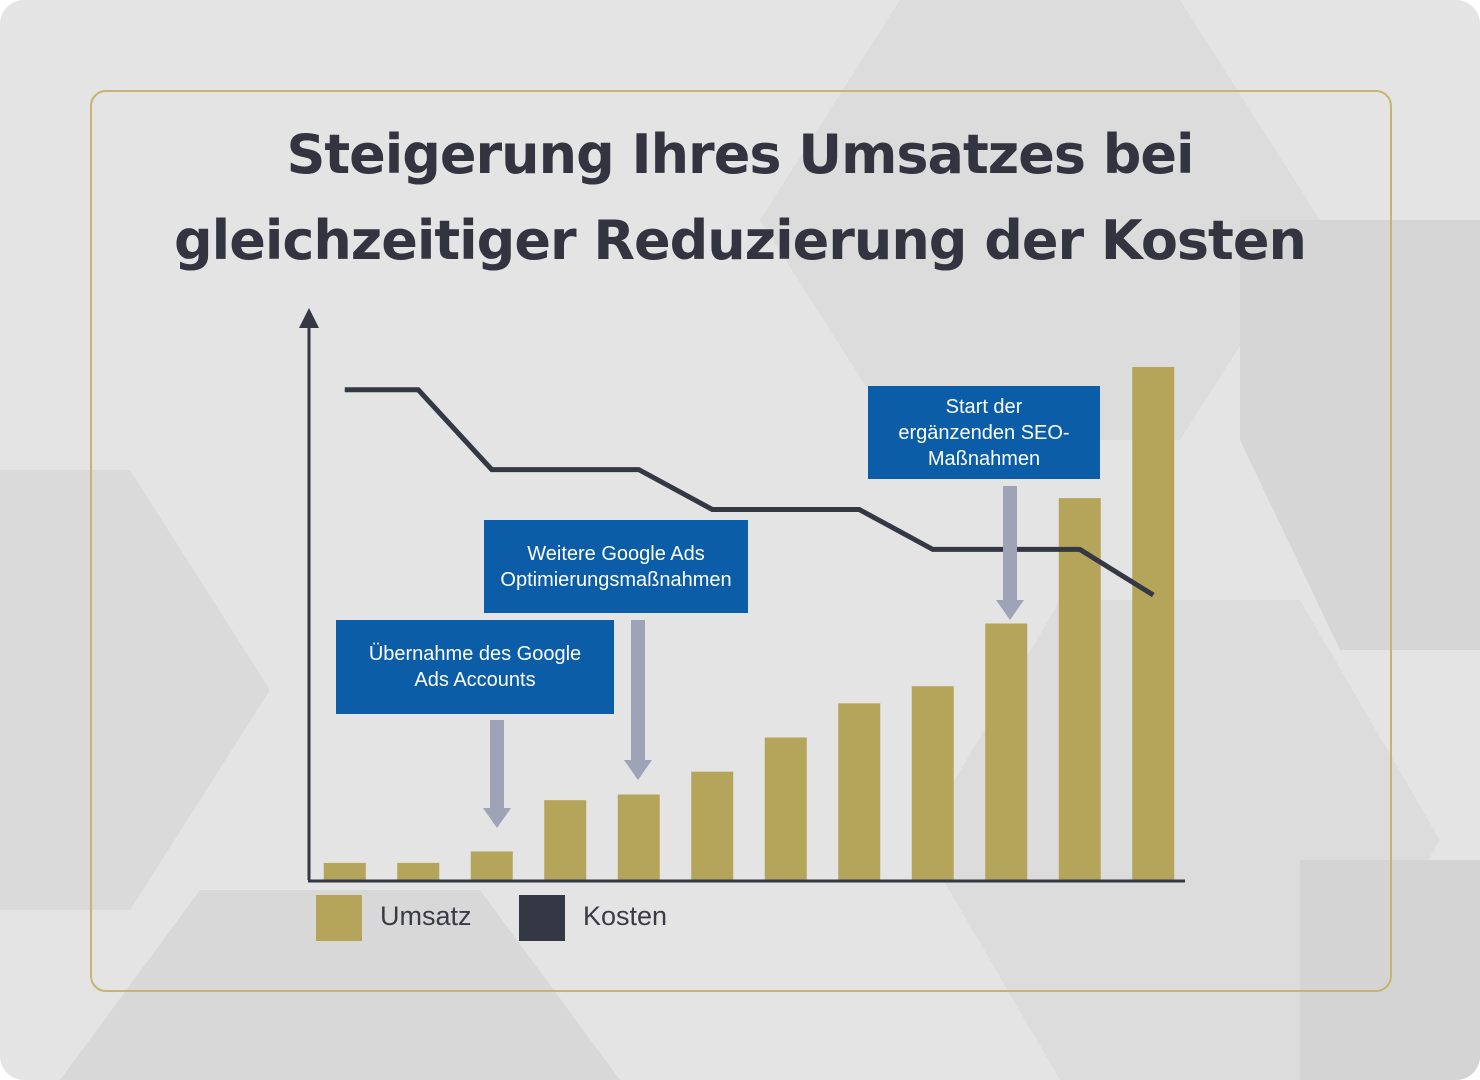 The width and height of the screenshot is (1480, 1080). I want to click on annotation-box: Start der ergänzenden SEO- Maßnahmen, so click(984, 432).